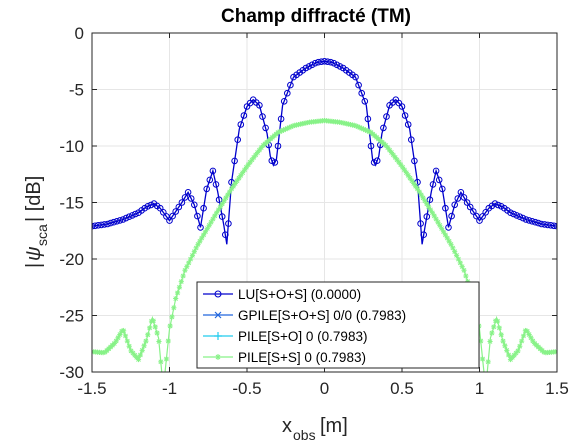 The width and height of the screenshot is (571, 448). Describe the element at coordinates (91, 388) in the screenshot. I see `x-tick-label: -1.5` at that location.